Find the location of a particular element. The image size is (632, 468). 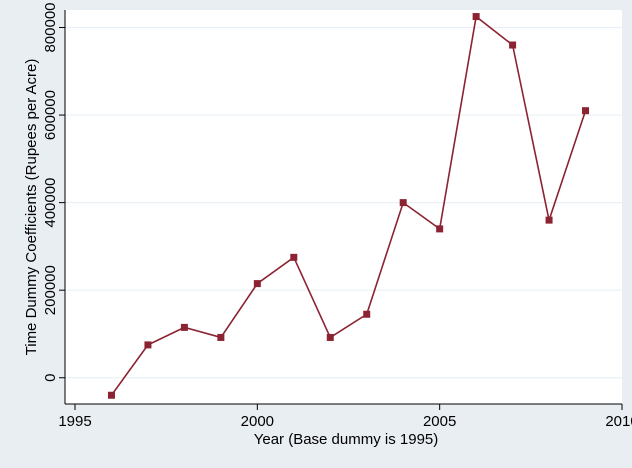

x-tick-label: 2005 is located at coordinates (439, 421).